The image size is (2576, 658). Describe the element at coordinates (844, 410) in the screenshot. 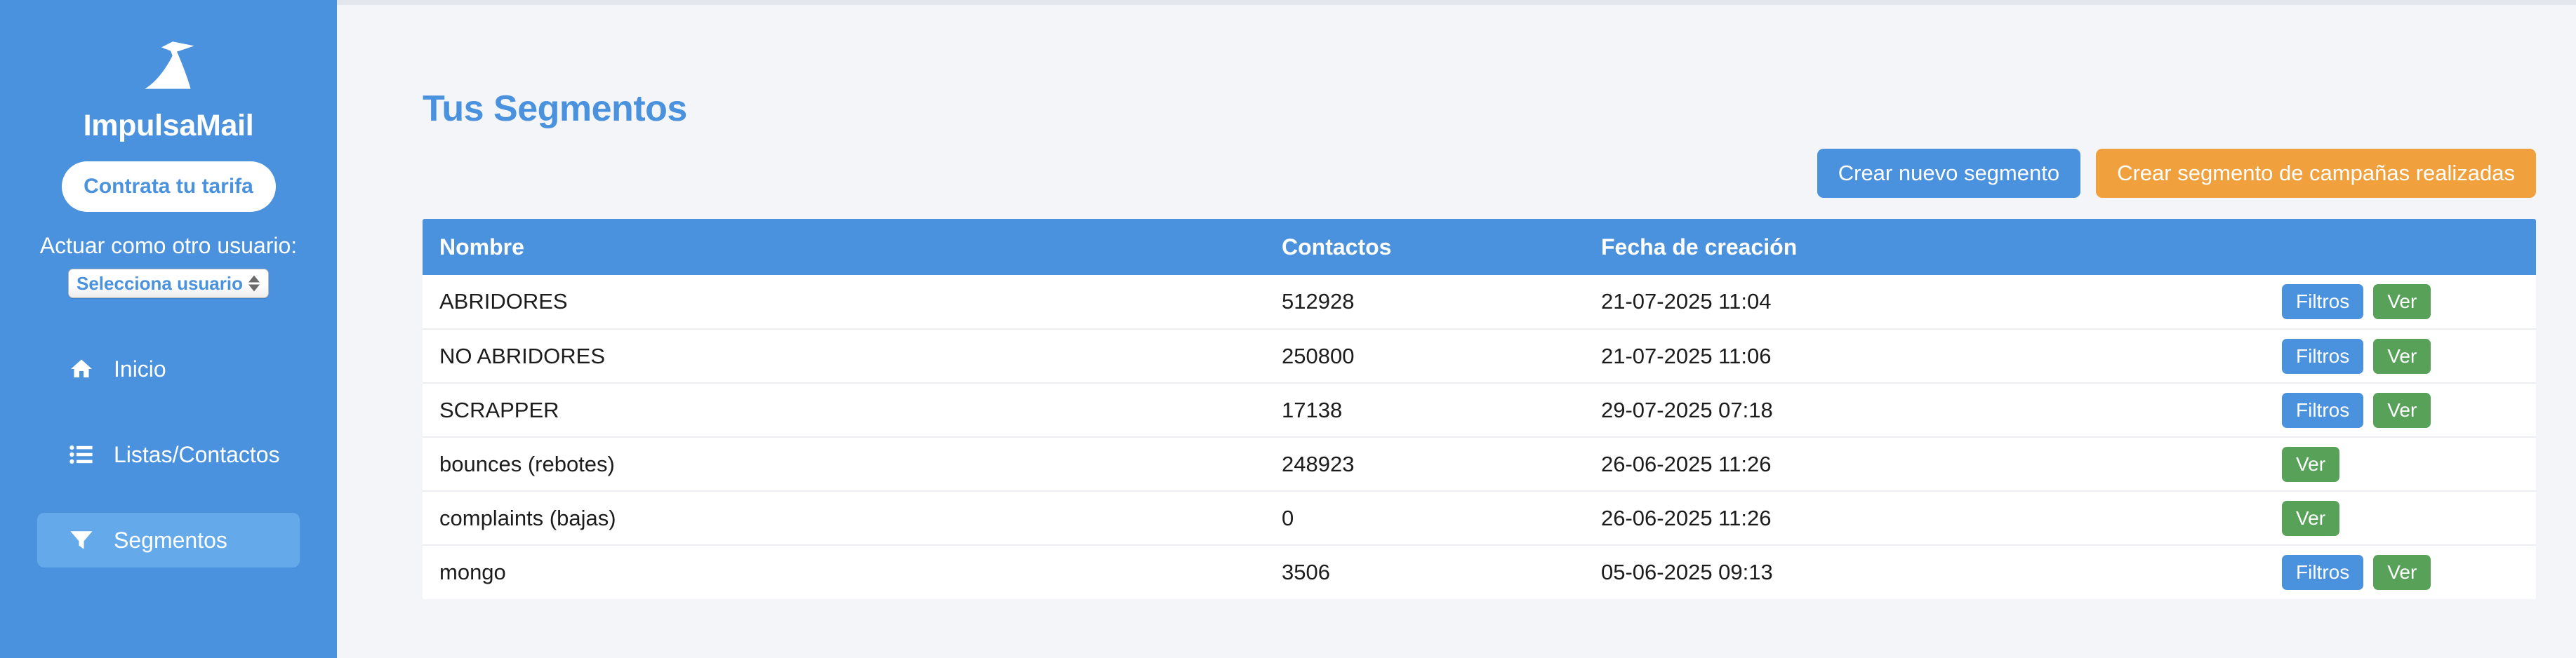

I see `cell-nombre: SCRAPPER` at that location.